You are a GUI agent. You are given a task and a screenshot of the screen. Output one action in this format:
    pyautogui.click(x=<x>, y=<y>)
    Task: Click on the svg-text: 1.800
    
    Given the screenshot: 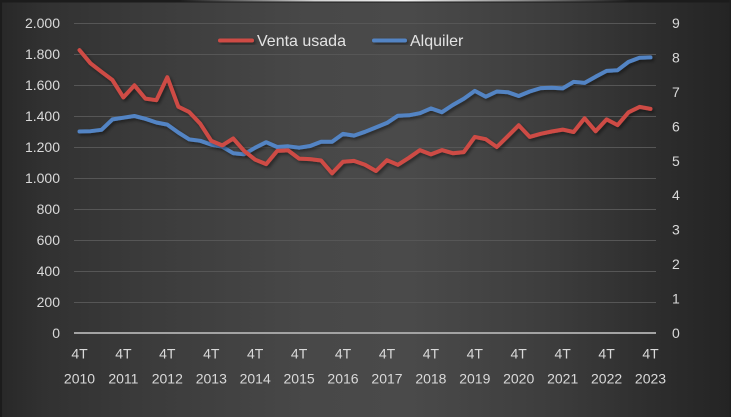 What is the action you would take?
    pyautogui.click(x=42, y=54)
    